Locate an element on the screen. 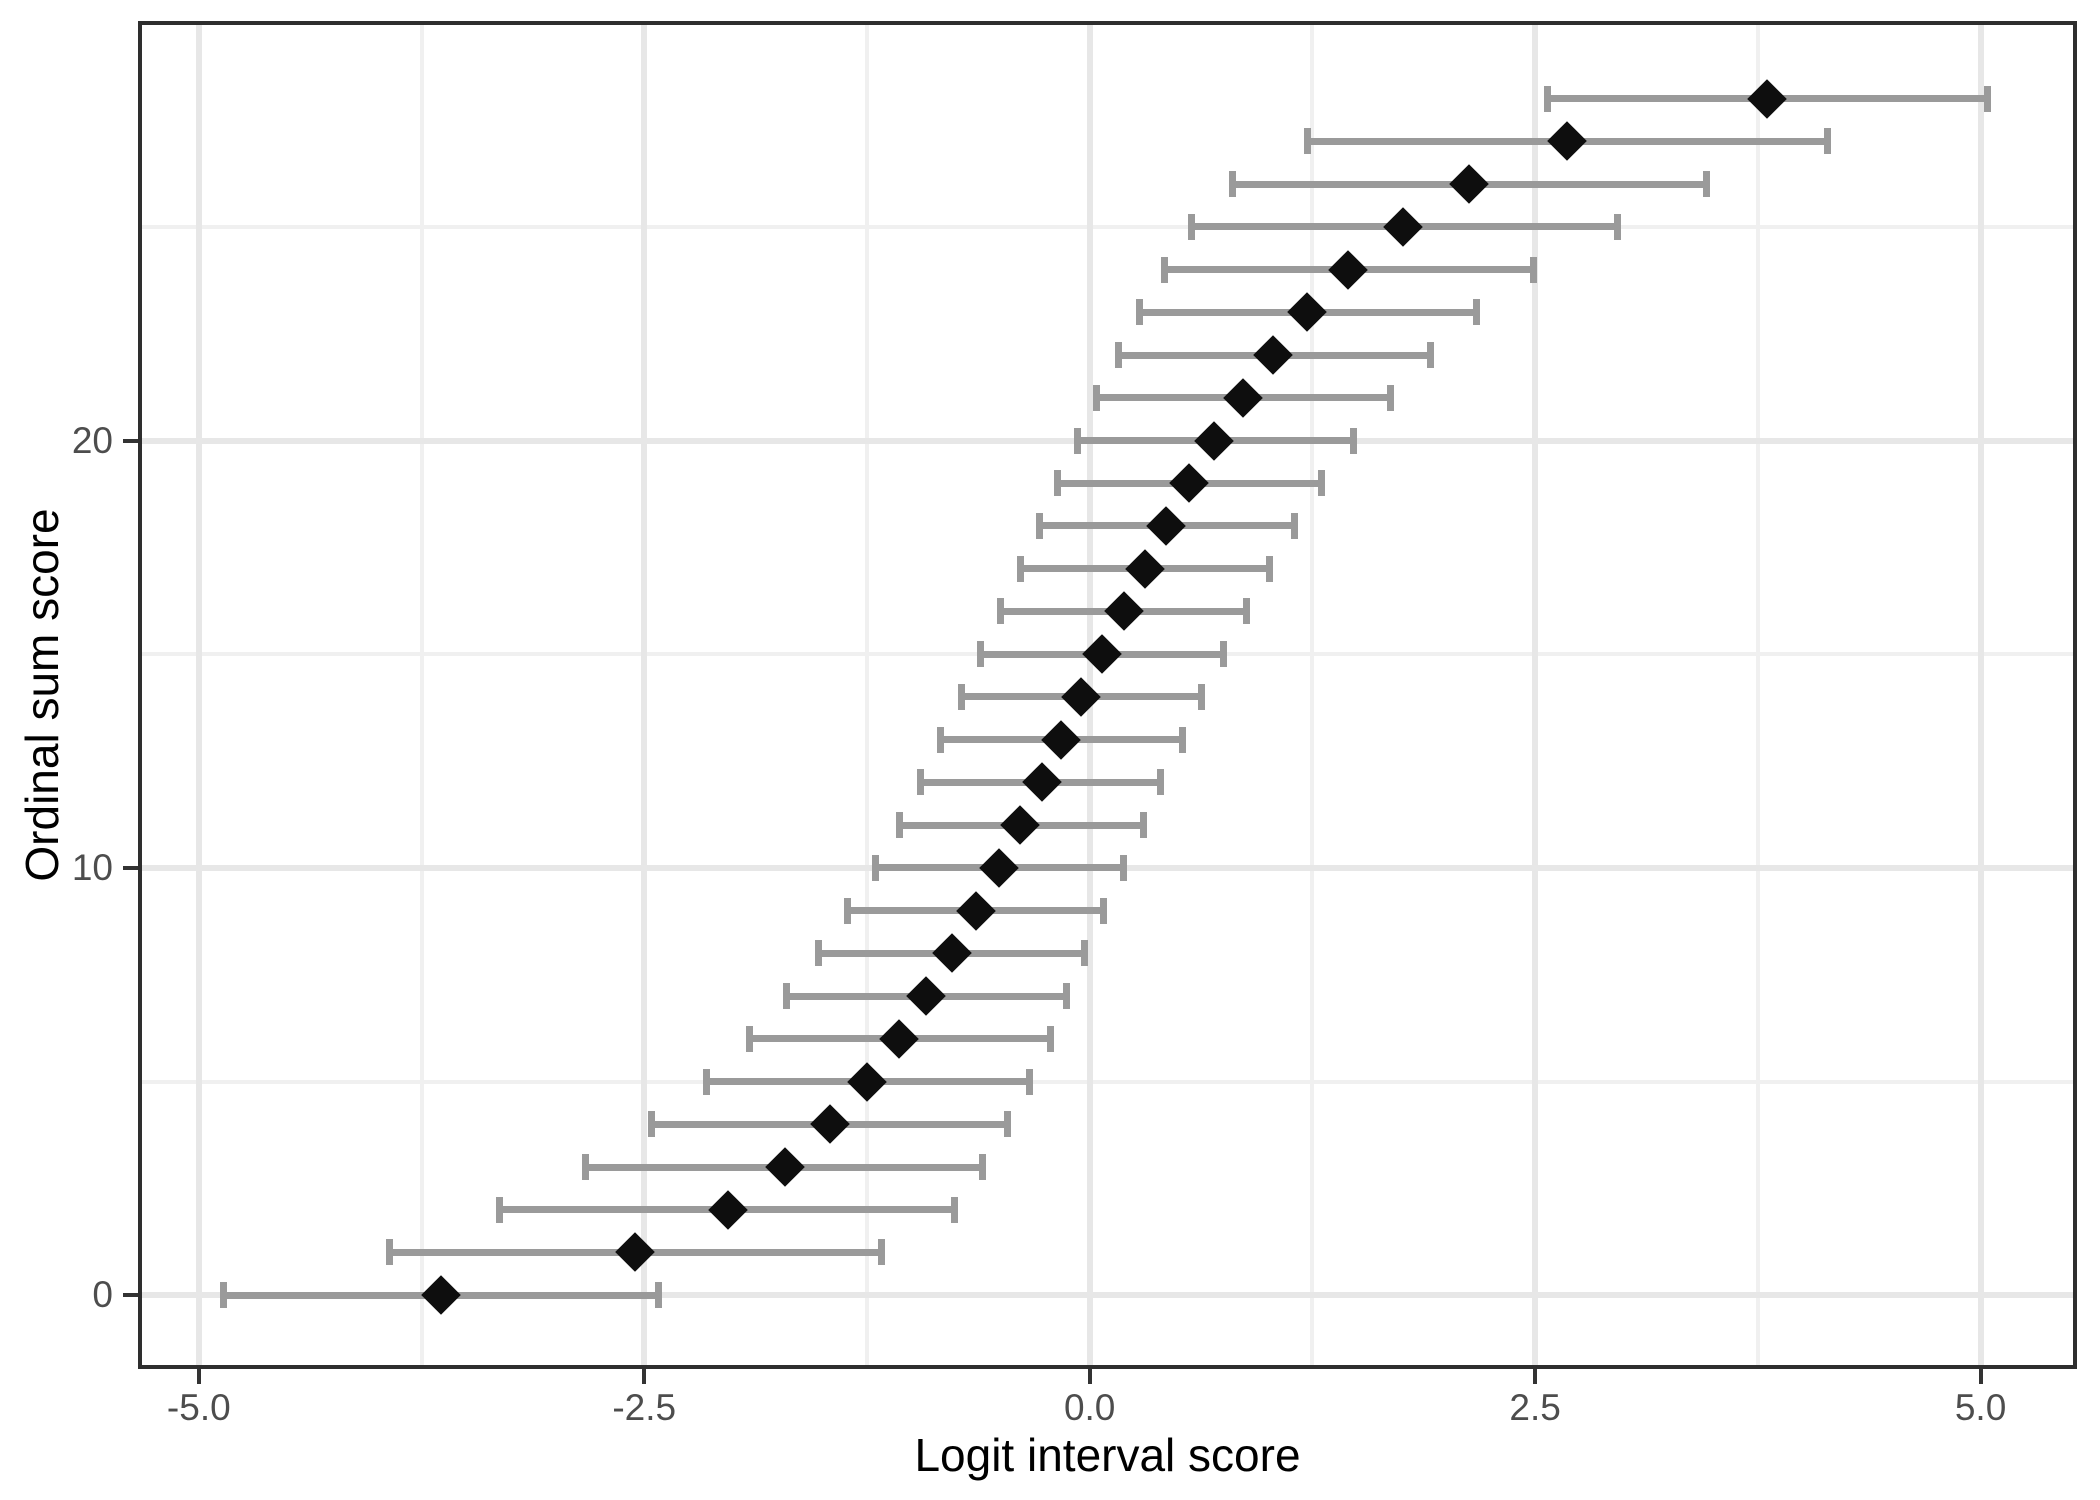 The width and height of the screenshot is (2100, 1500). x-tick-label: -2.5 is located at coordinates (644, 1407).